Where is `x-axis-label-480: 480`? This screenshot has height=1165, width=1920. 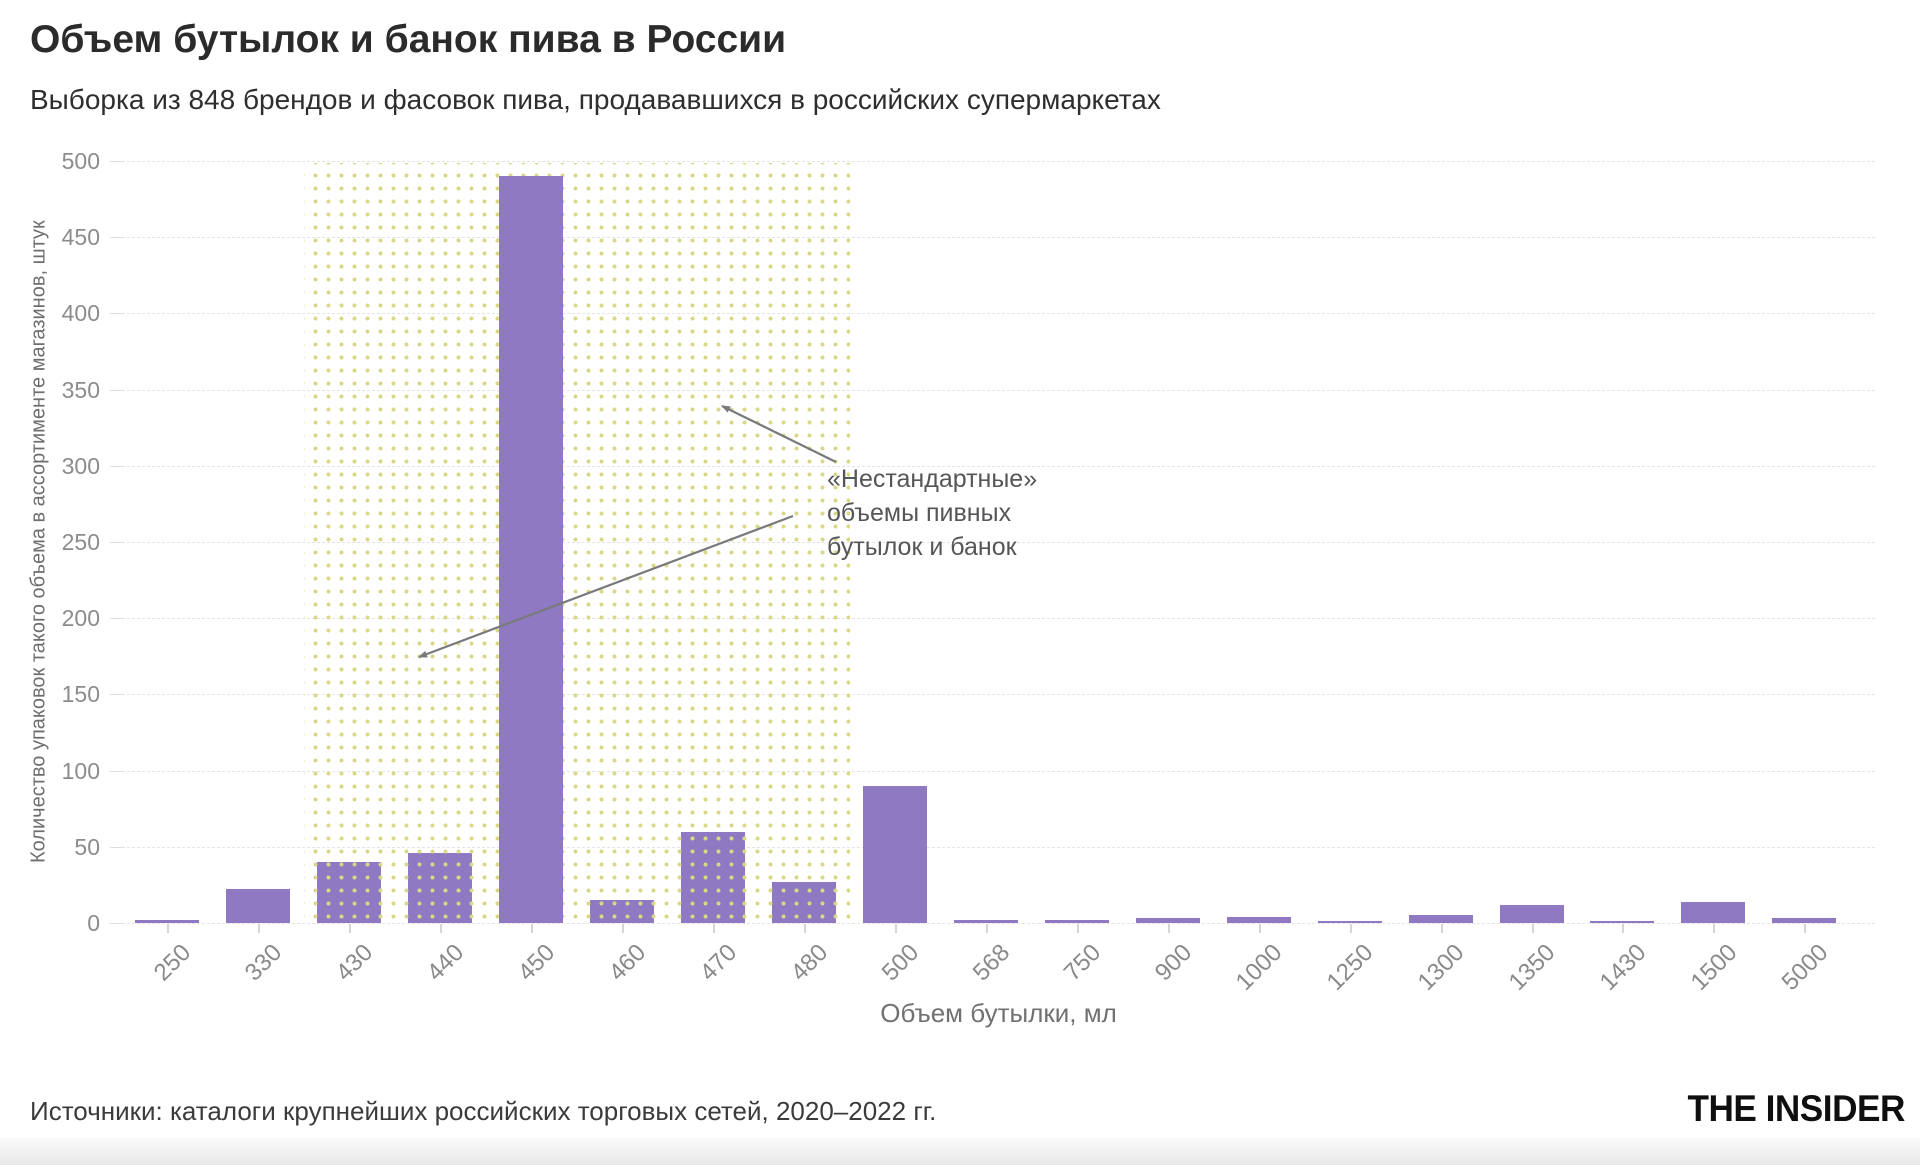 x-axis-label-480: 480 is located at coordinates (809, 963).